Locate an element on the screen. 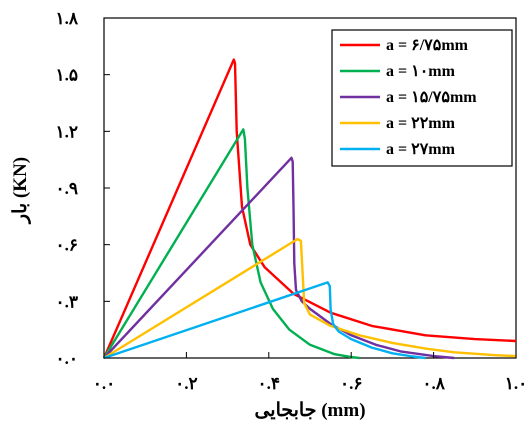 This screenshot has height=425, width=531. legend-label-1: a = ۶/۷۵mm is located at coordinates (427, 45).